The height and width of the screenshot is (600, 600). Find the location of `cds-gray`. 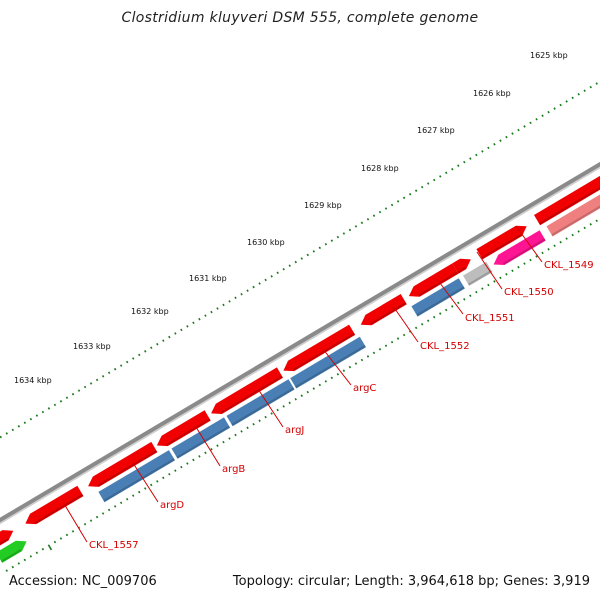

cds-gray is located at coordinates (478, 273).